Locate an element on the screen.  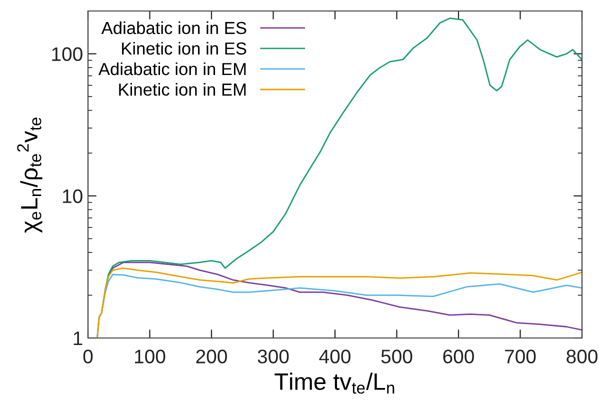
x-axis-title: Time tv$_{te}$/L$_{n}$ is located at coordinates (334, 383).